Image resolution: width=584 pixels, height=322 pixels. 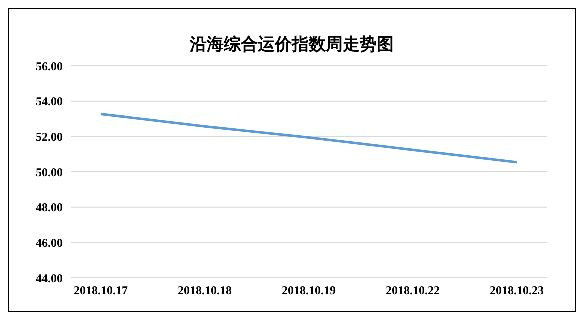 I want to click on y-tick-label: 48.00, so click(x=49, y=207).